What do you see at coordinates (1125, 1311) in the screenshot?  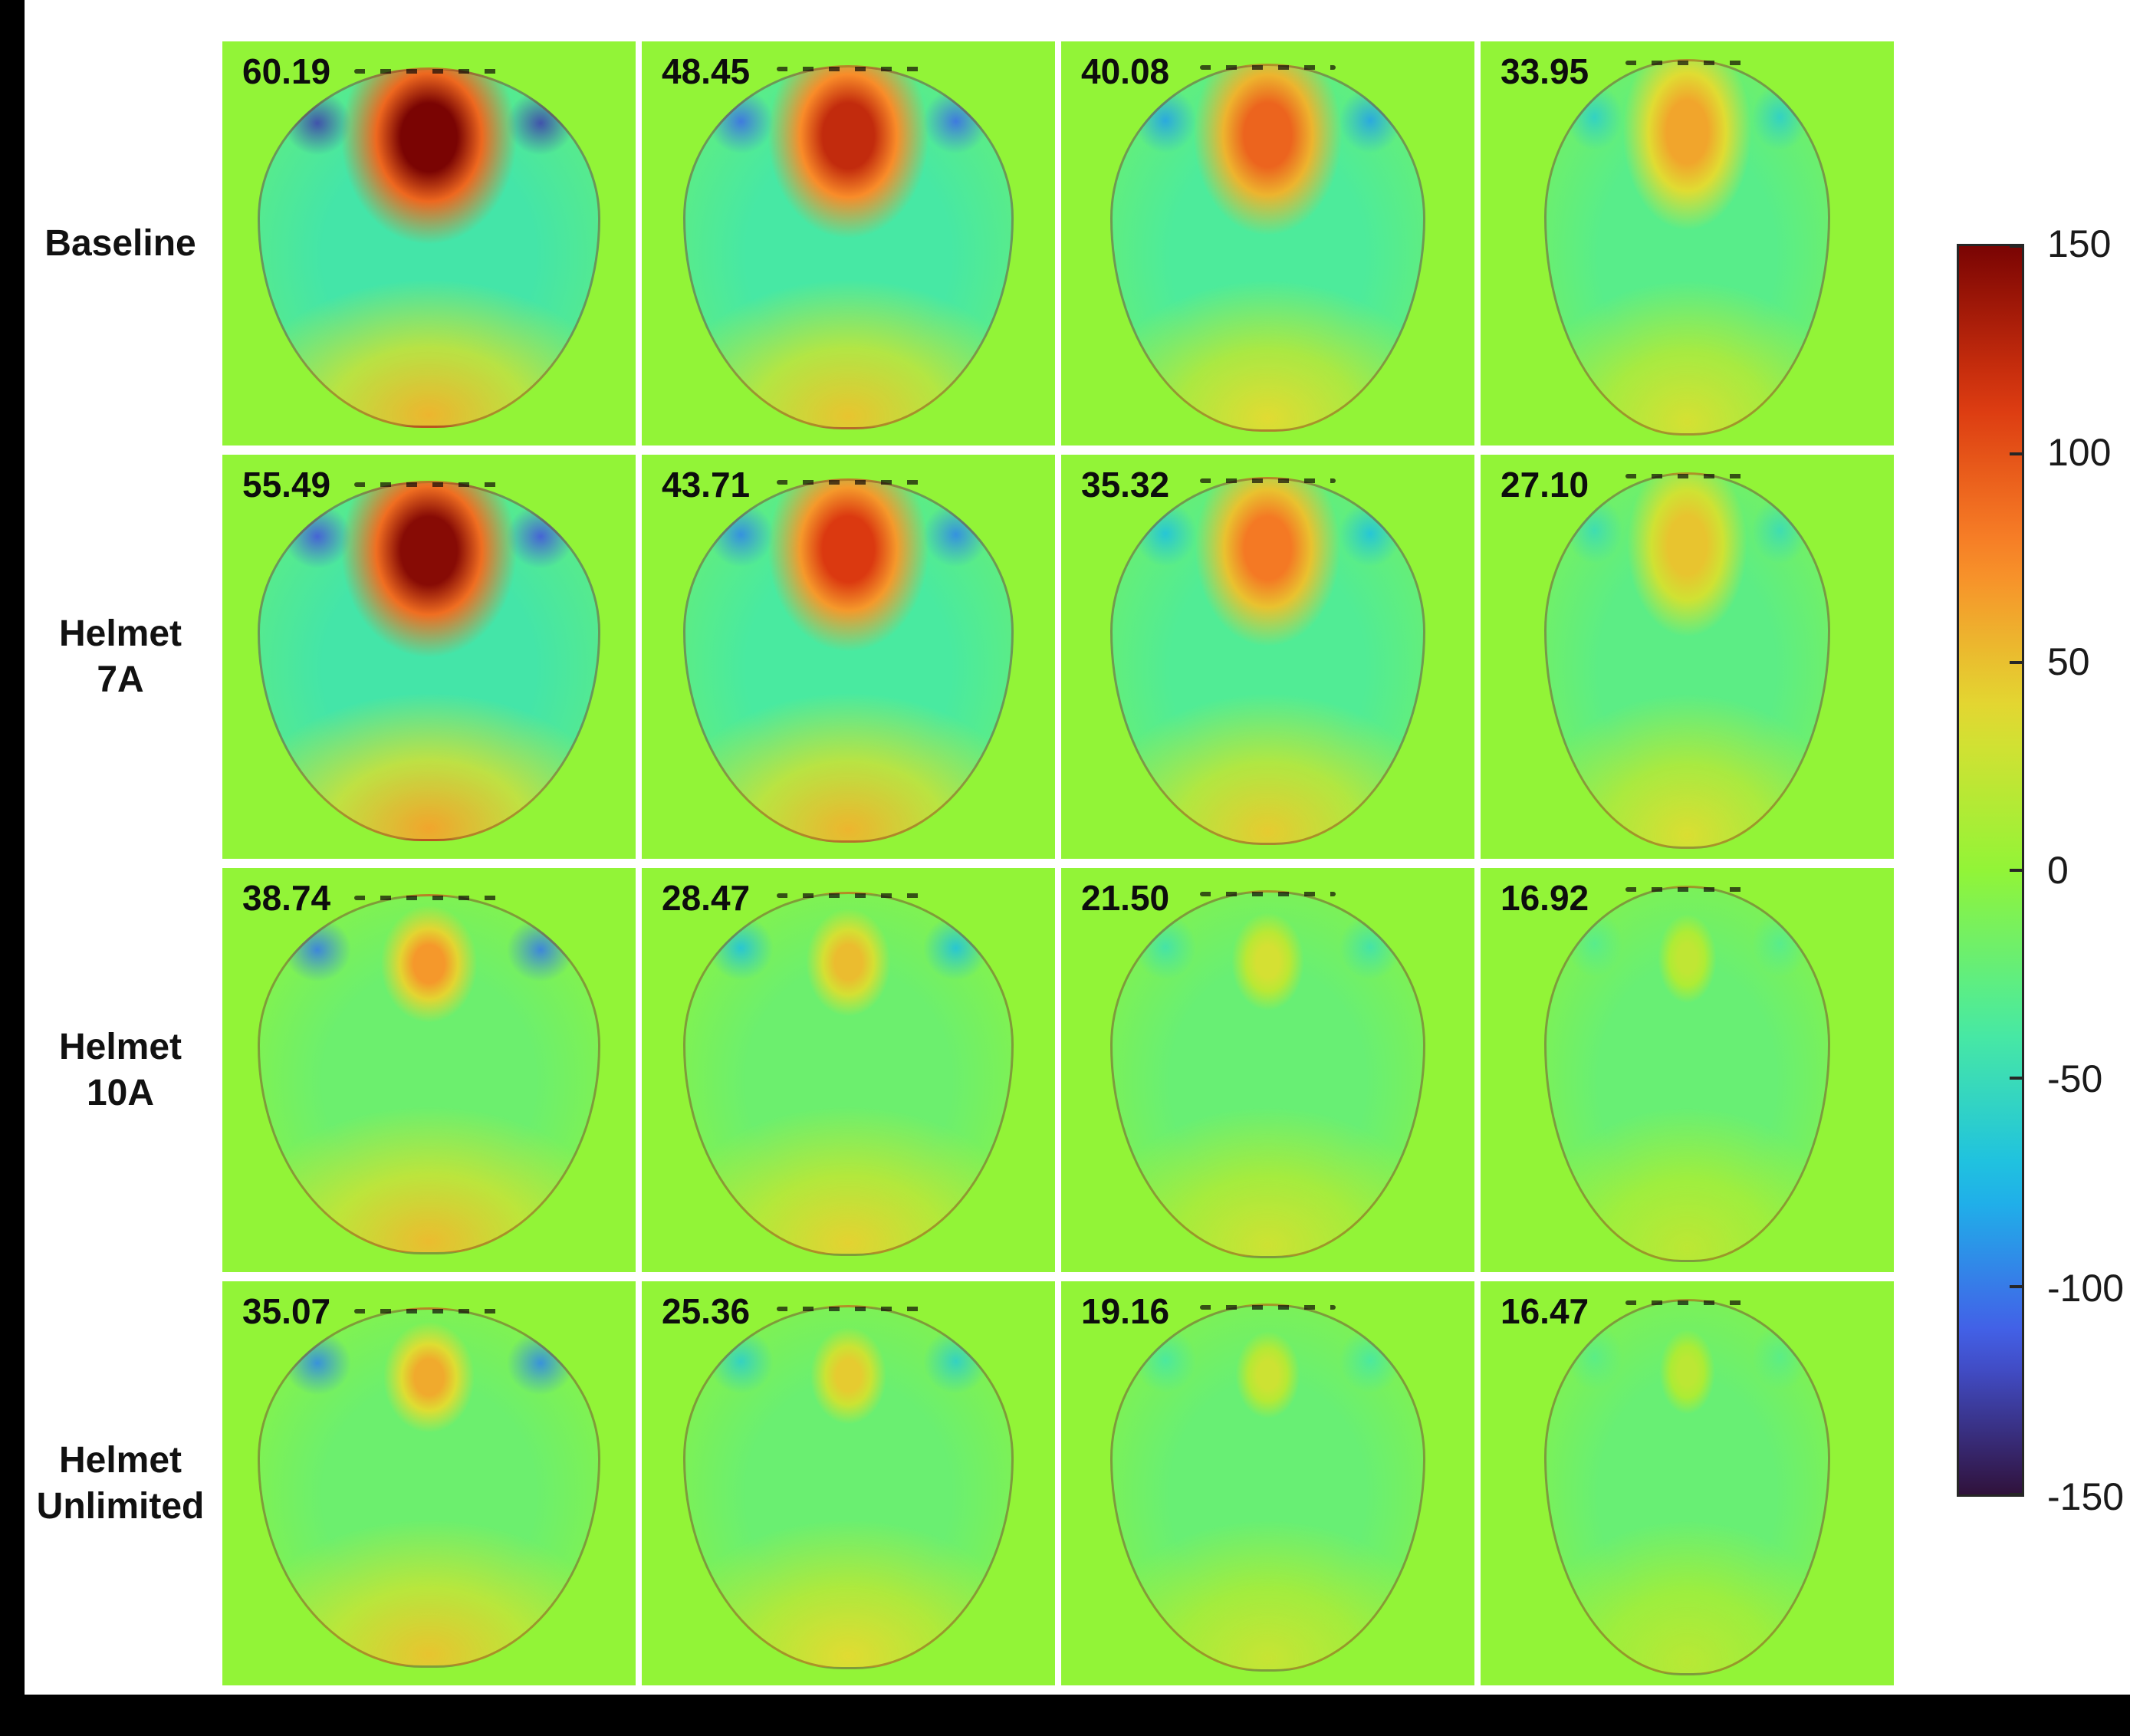 I see `cell-mean-value: 19.16` at bounding box center [1125, 1311].